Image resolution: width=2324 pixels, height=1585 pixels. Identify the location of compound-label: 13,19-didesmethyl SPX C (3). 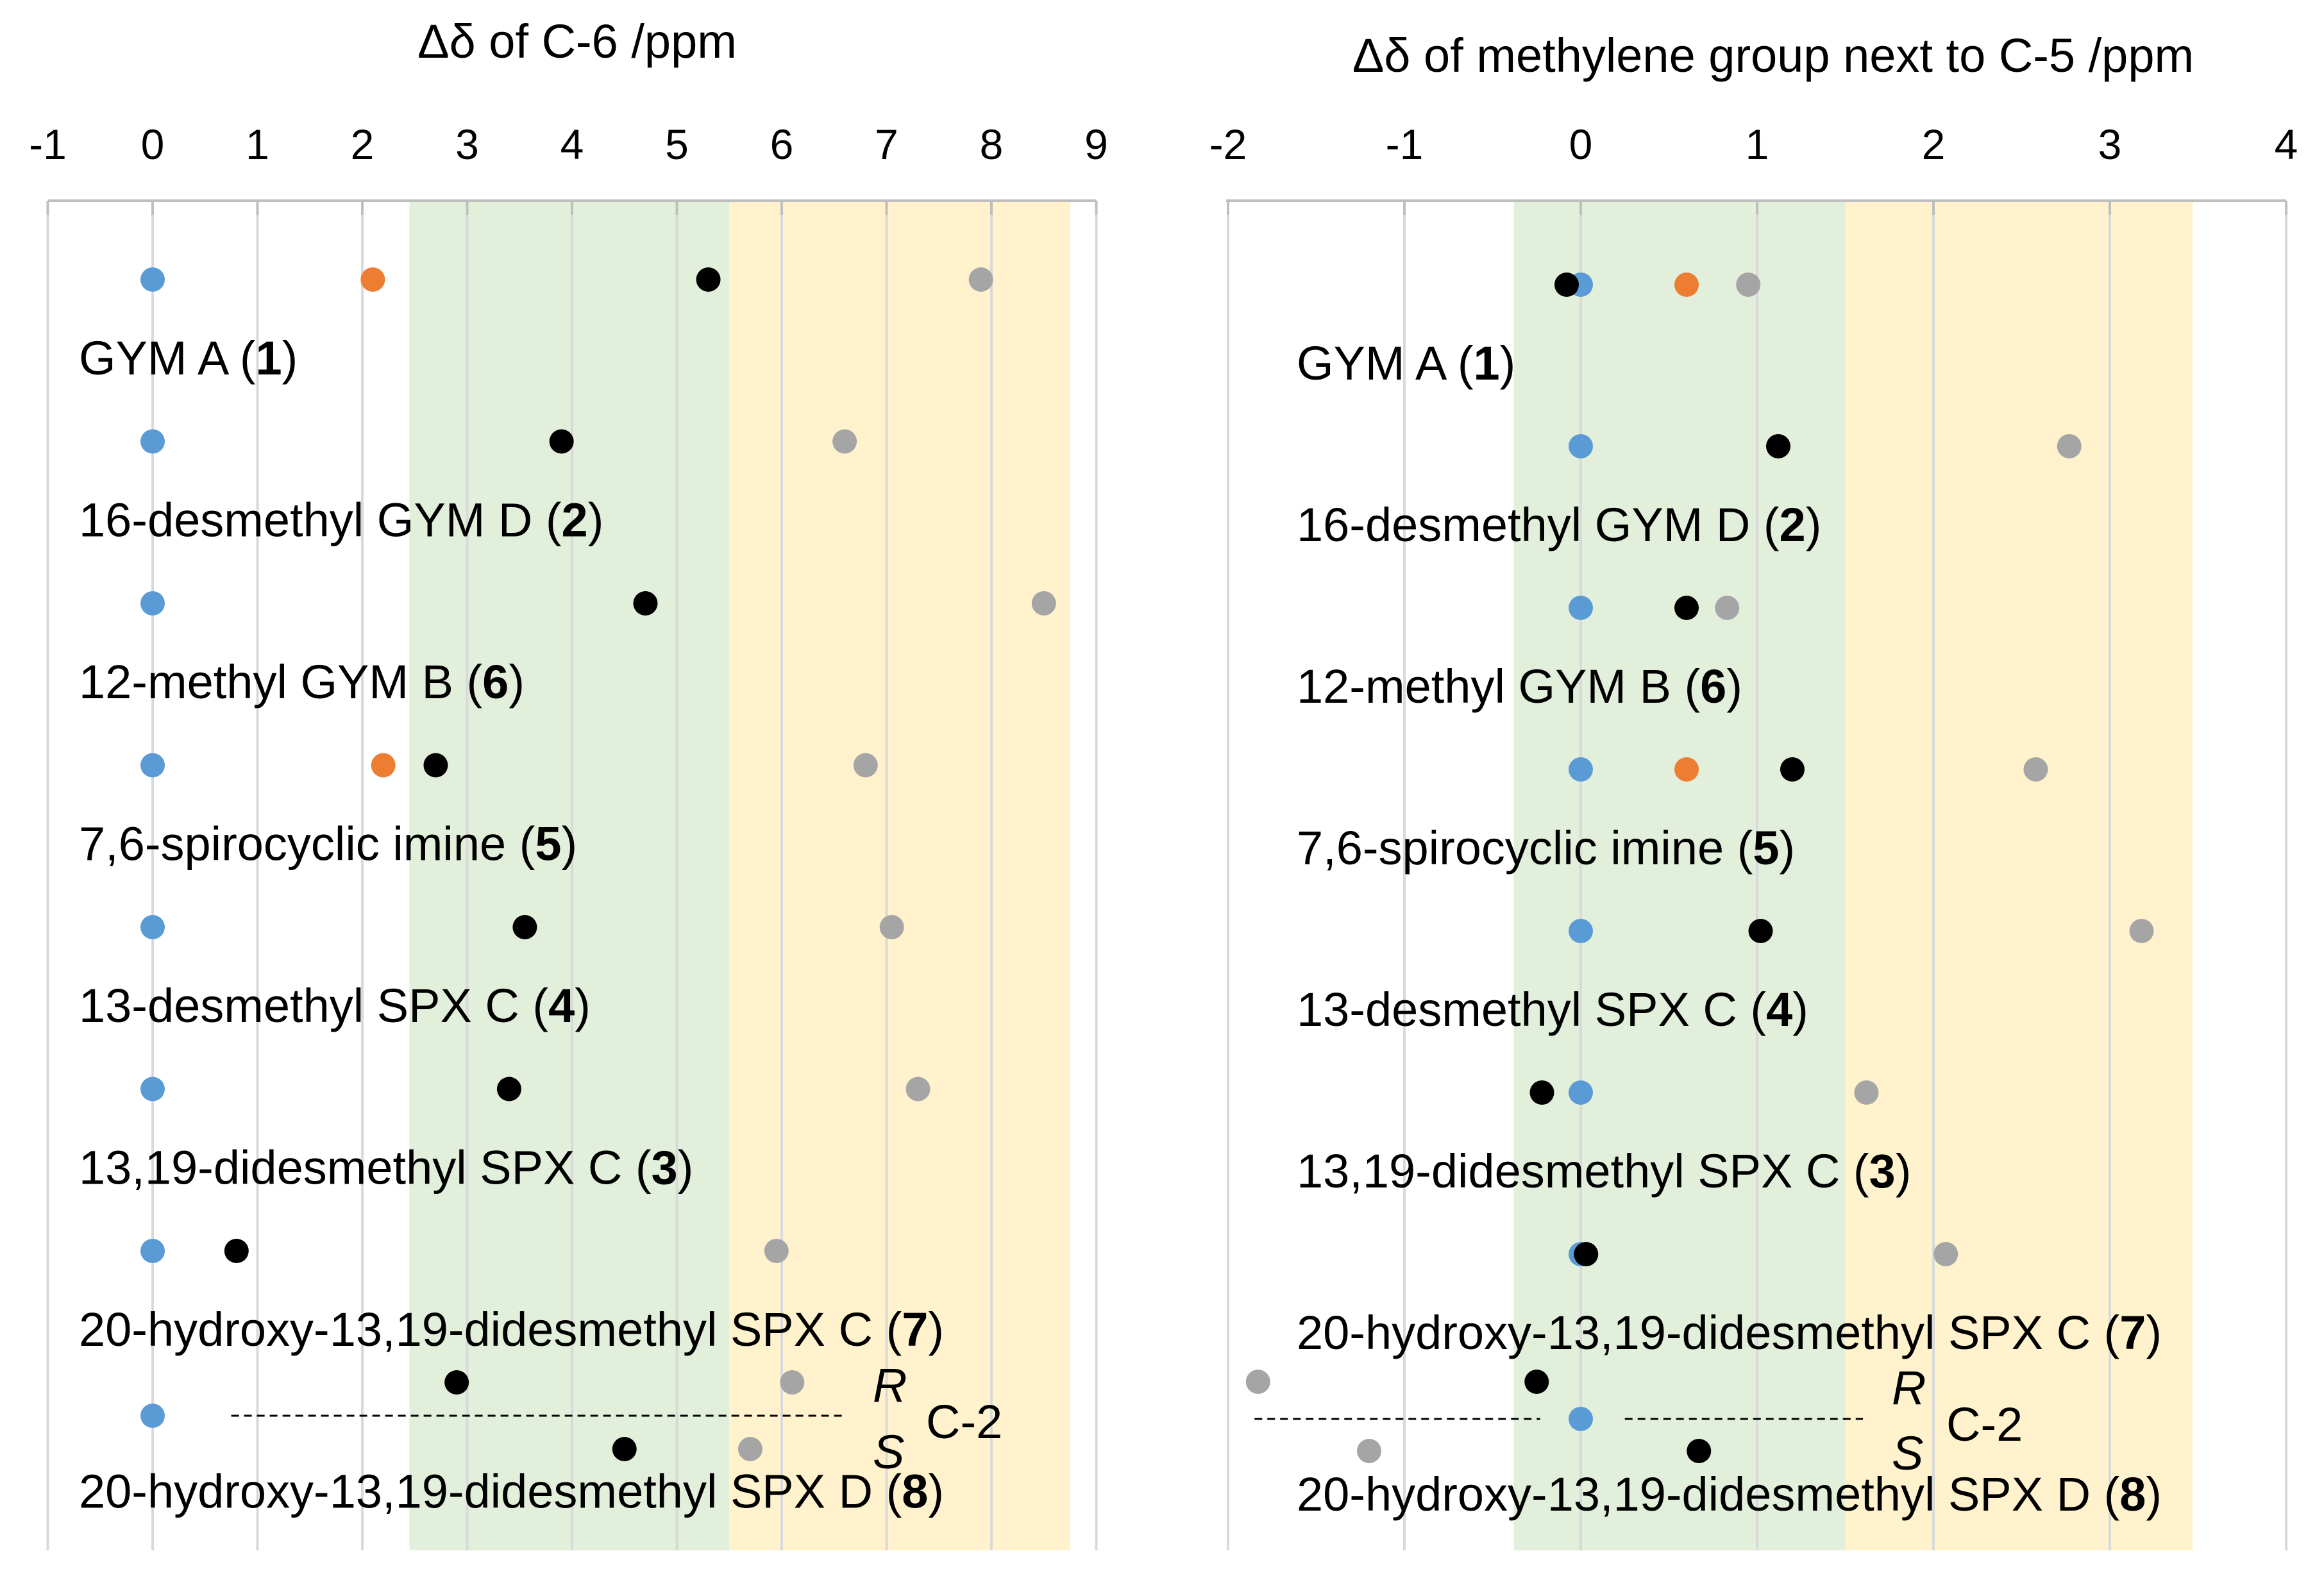
(386, 1168).